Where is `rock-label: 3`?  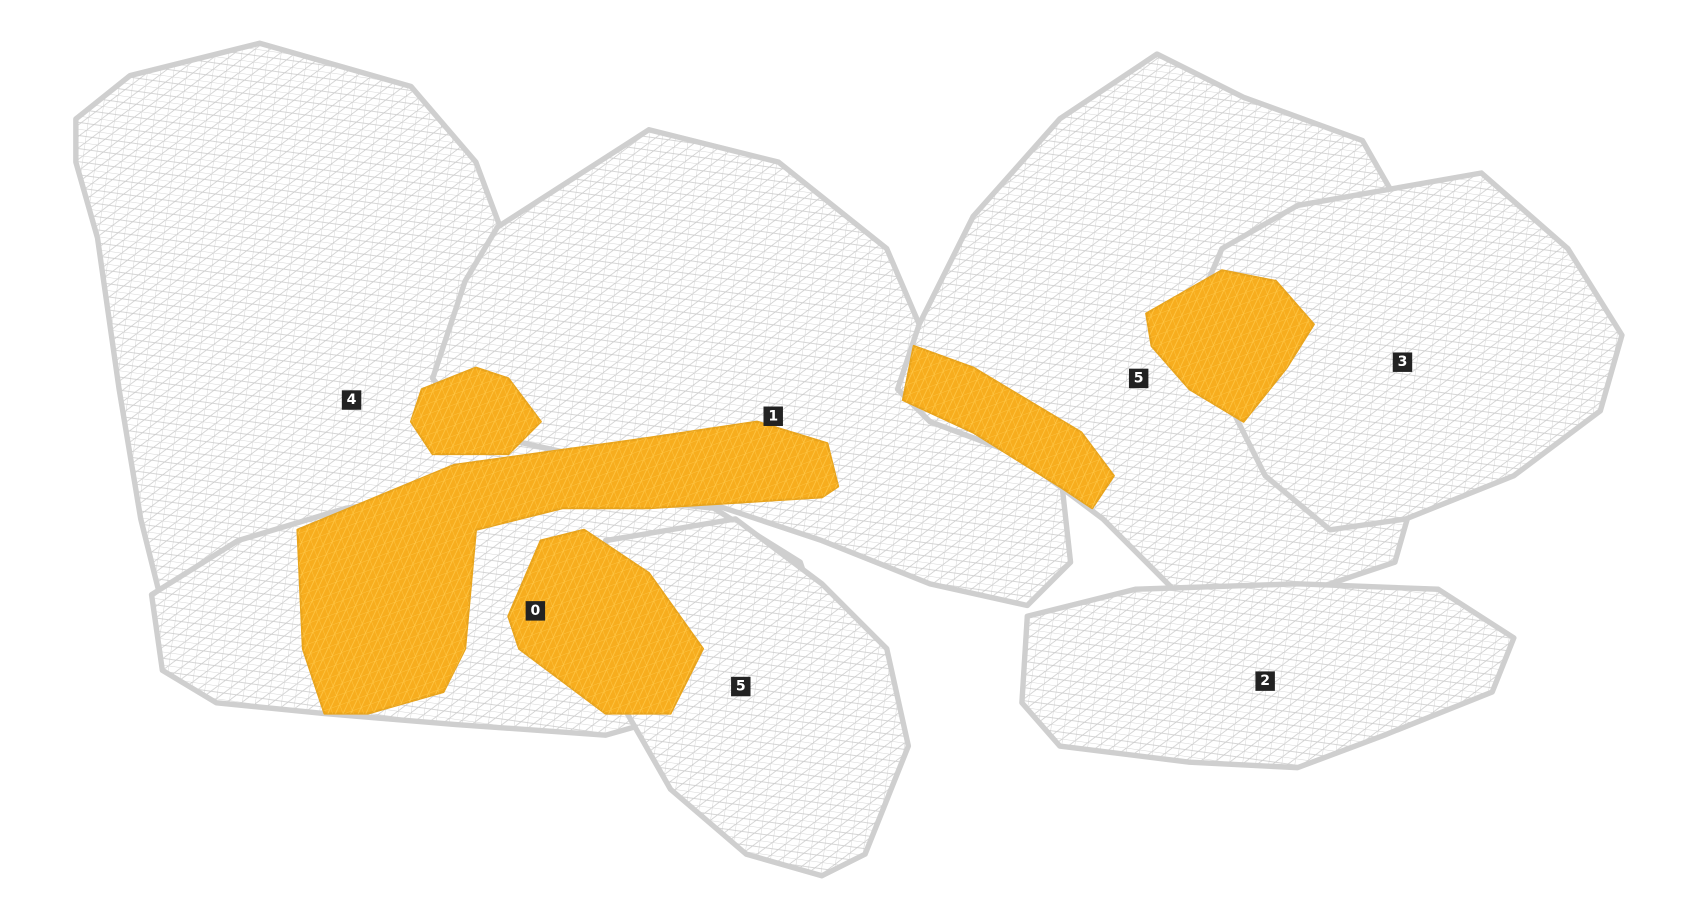 rock-label: 3 is located at coordinates (1403, 362).